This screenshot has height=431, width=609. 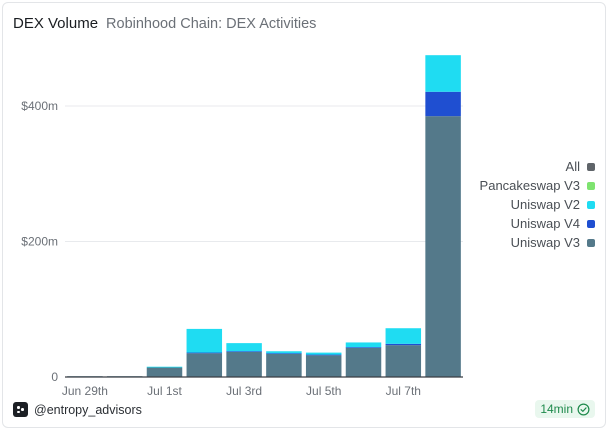 What do you see at coordinates (545, 223) in the screenshot?
I see `legend-label: Uniswap V4` at bounding box center [545, 223].